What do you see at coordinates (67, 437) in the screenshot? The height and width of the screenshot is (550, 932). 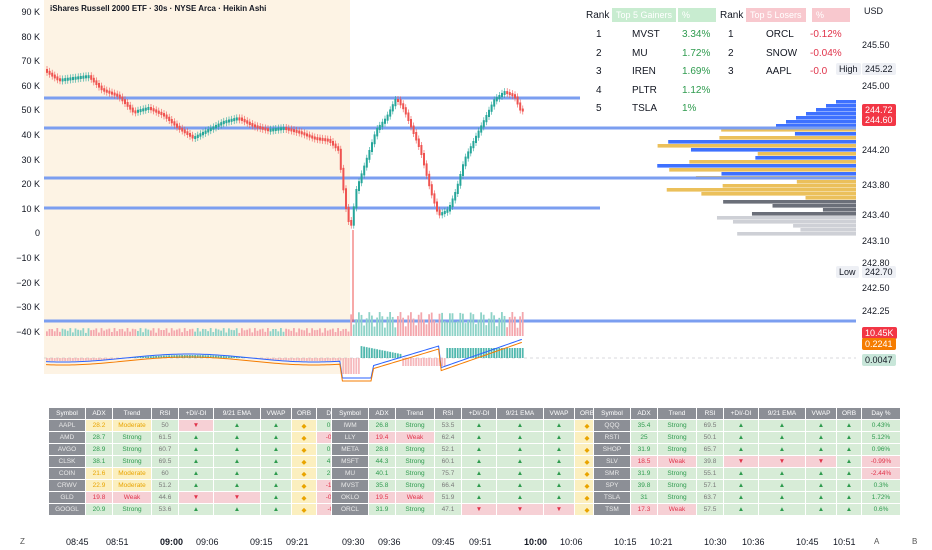 I see `symbol-cell: AMD` at bounding box center [67, 437].